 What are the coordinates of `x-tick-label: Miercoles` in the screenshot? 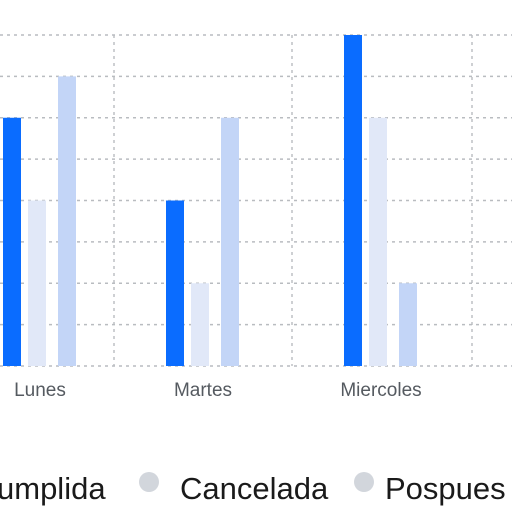 It's located at (380, 390).